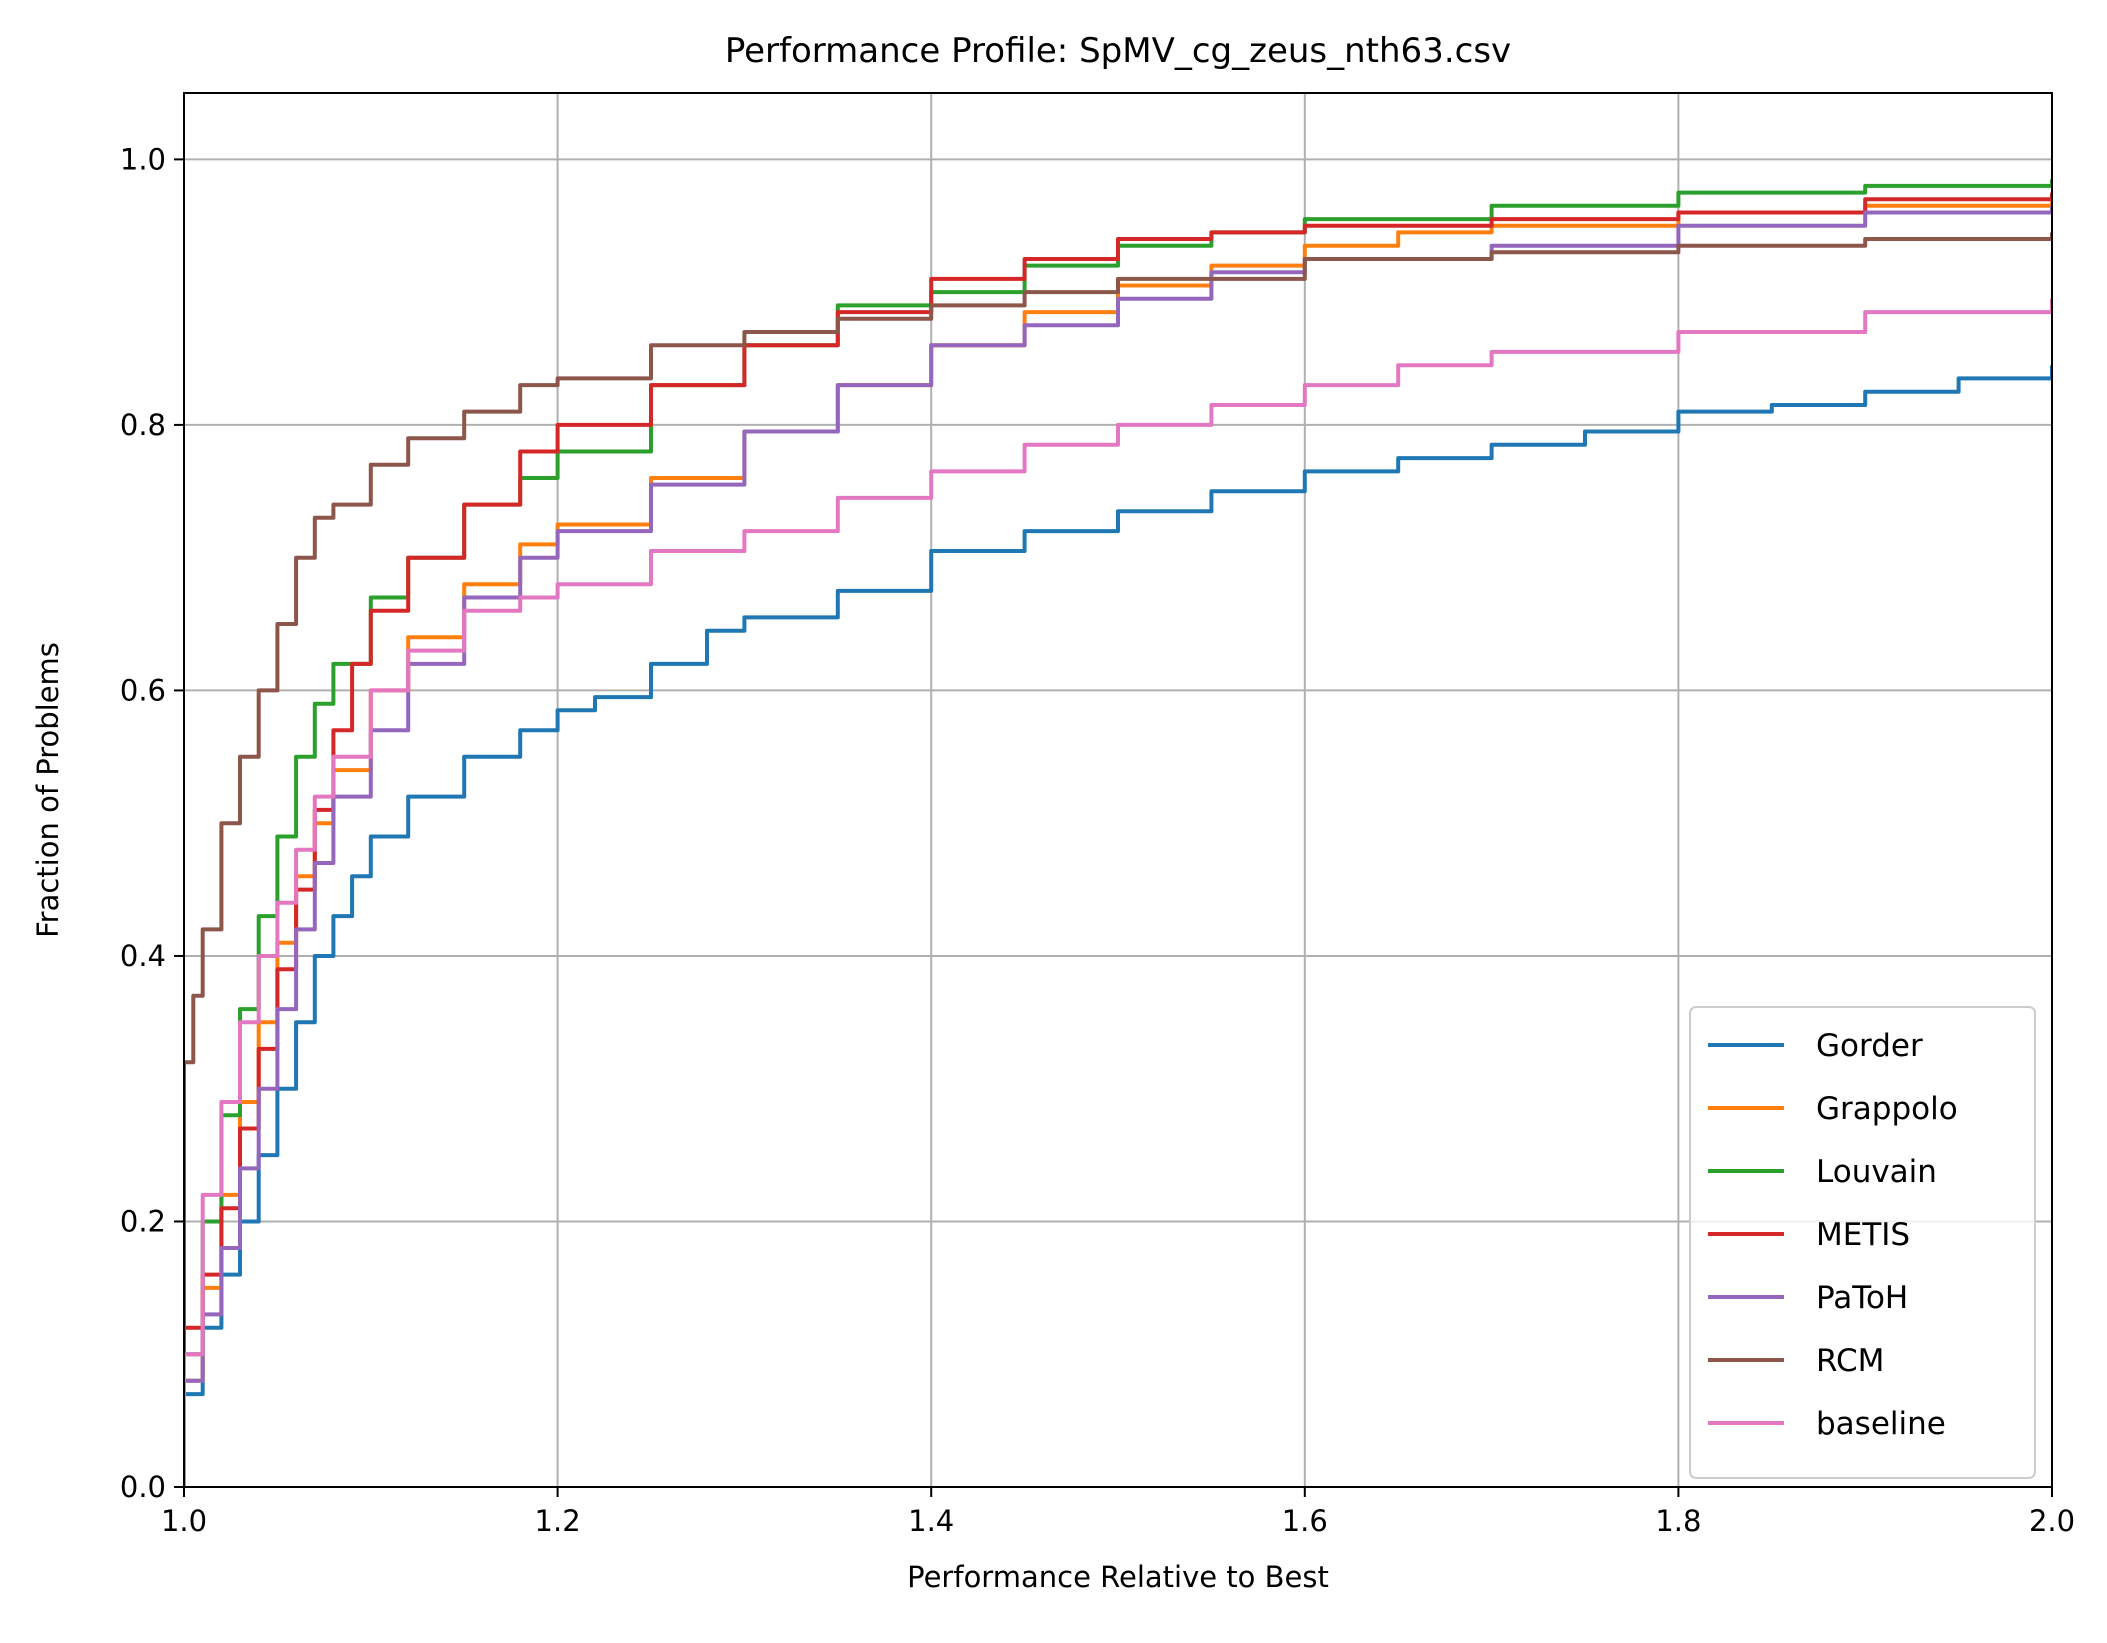  I want to click on legend-label-metis: METIS, so click(1863, 1235).